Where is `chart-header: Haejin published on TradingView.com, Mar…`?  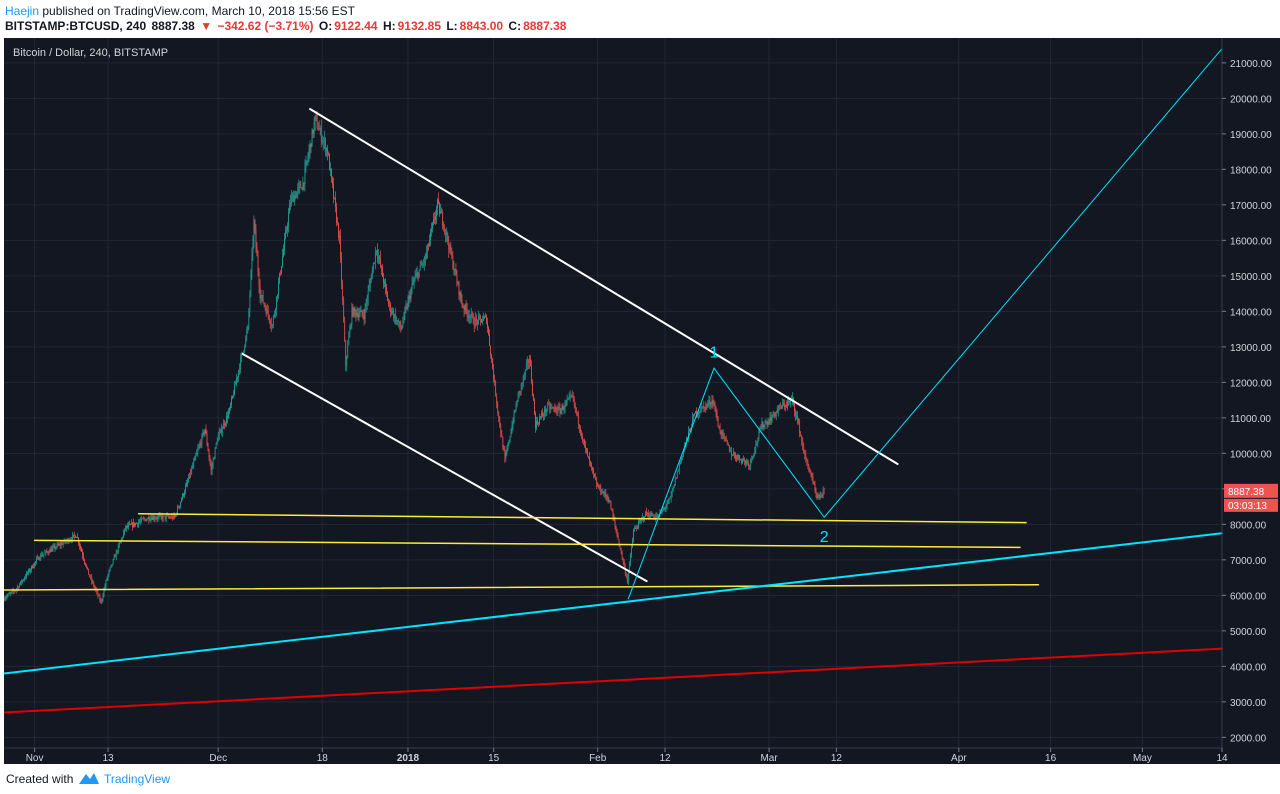 chart-header: Haejin published on TradingView.com, Mar… is located at coordinates (640, 19).